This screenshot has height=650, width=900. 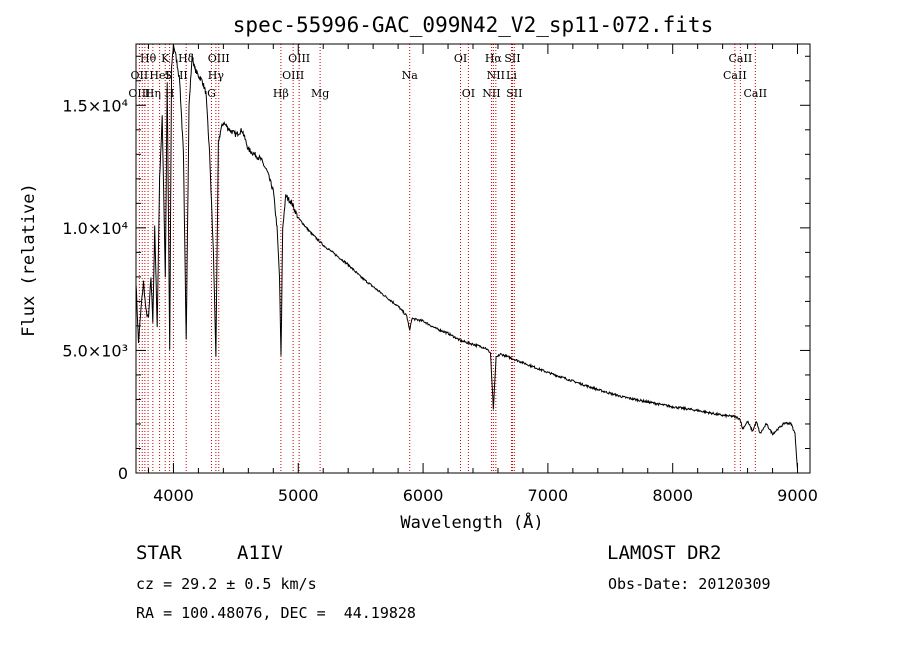 I want to click on x-axis-label: Wavelength (Å), so click(x=471, y=522).